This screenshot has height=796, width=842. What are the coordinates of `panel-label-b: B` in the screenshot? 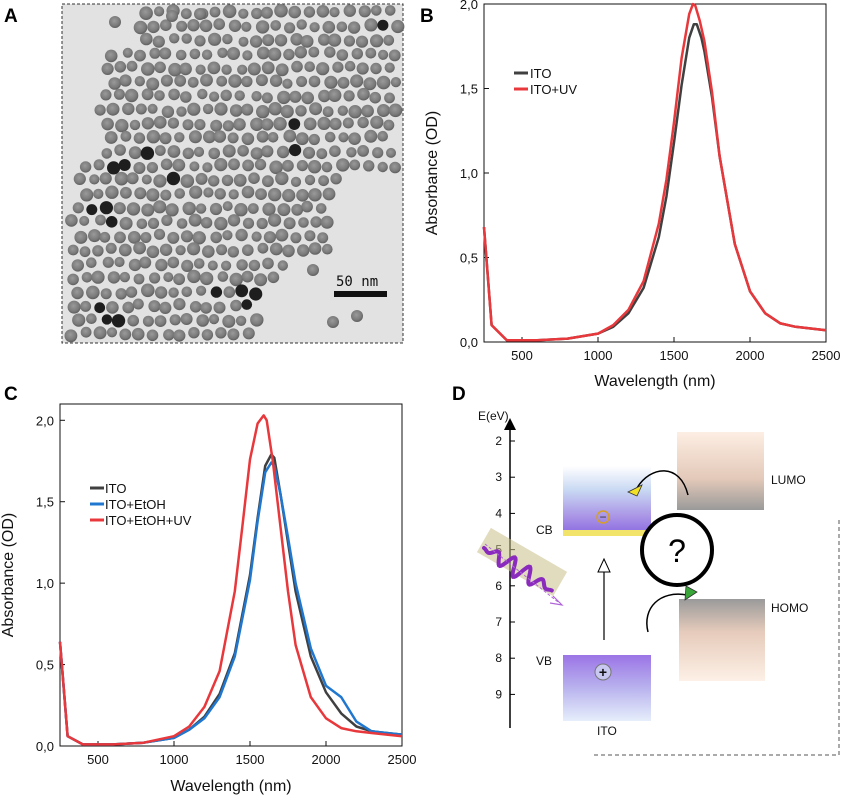 It's located at (427, 16).